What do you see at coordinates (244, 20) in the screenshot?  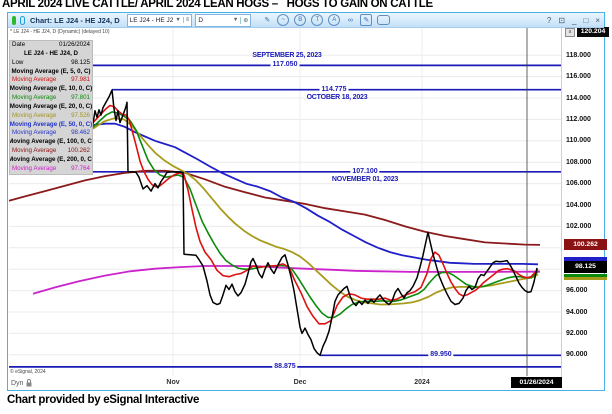 I see `interval-settings-icon: ⊛` at bounding box center [244, 20].